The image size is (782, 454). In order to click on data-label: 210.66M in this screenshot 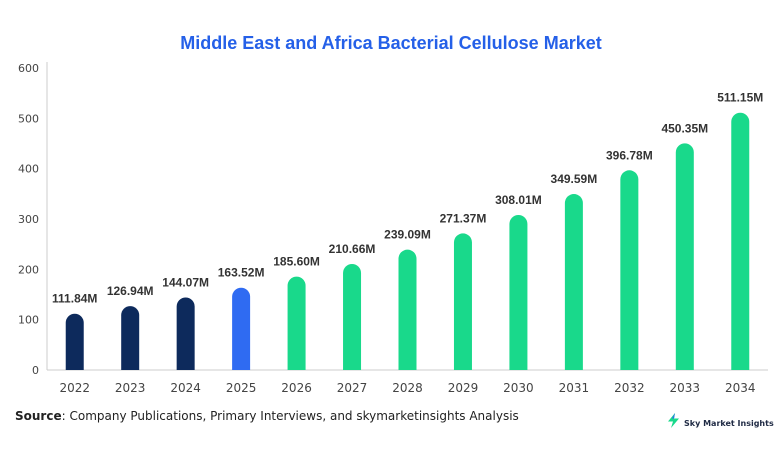, I will do `click(352, 249)`.